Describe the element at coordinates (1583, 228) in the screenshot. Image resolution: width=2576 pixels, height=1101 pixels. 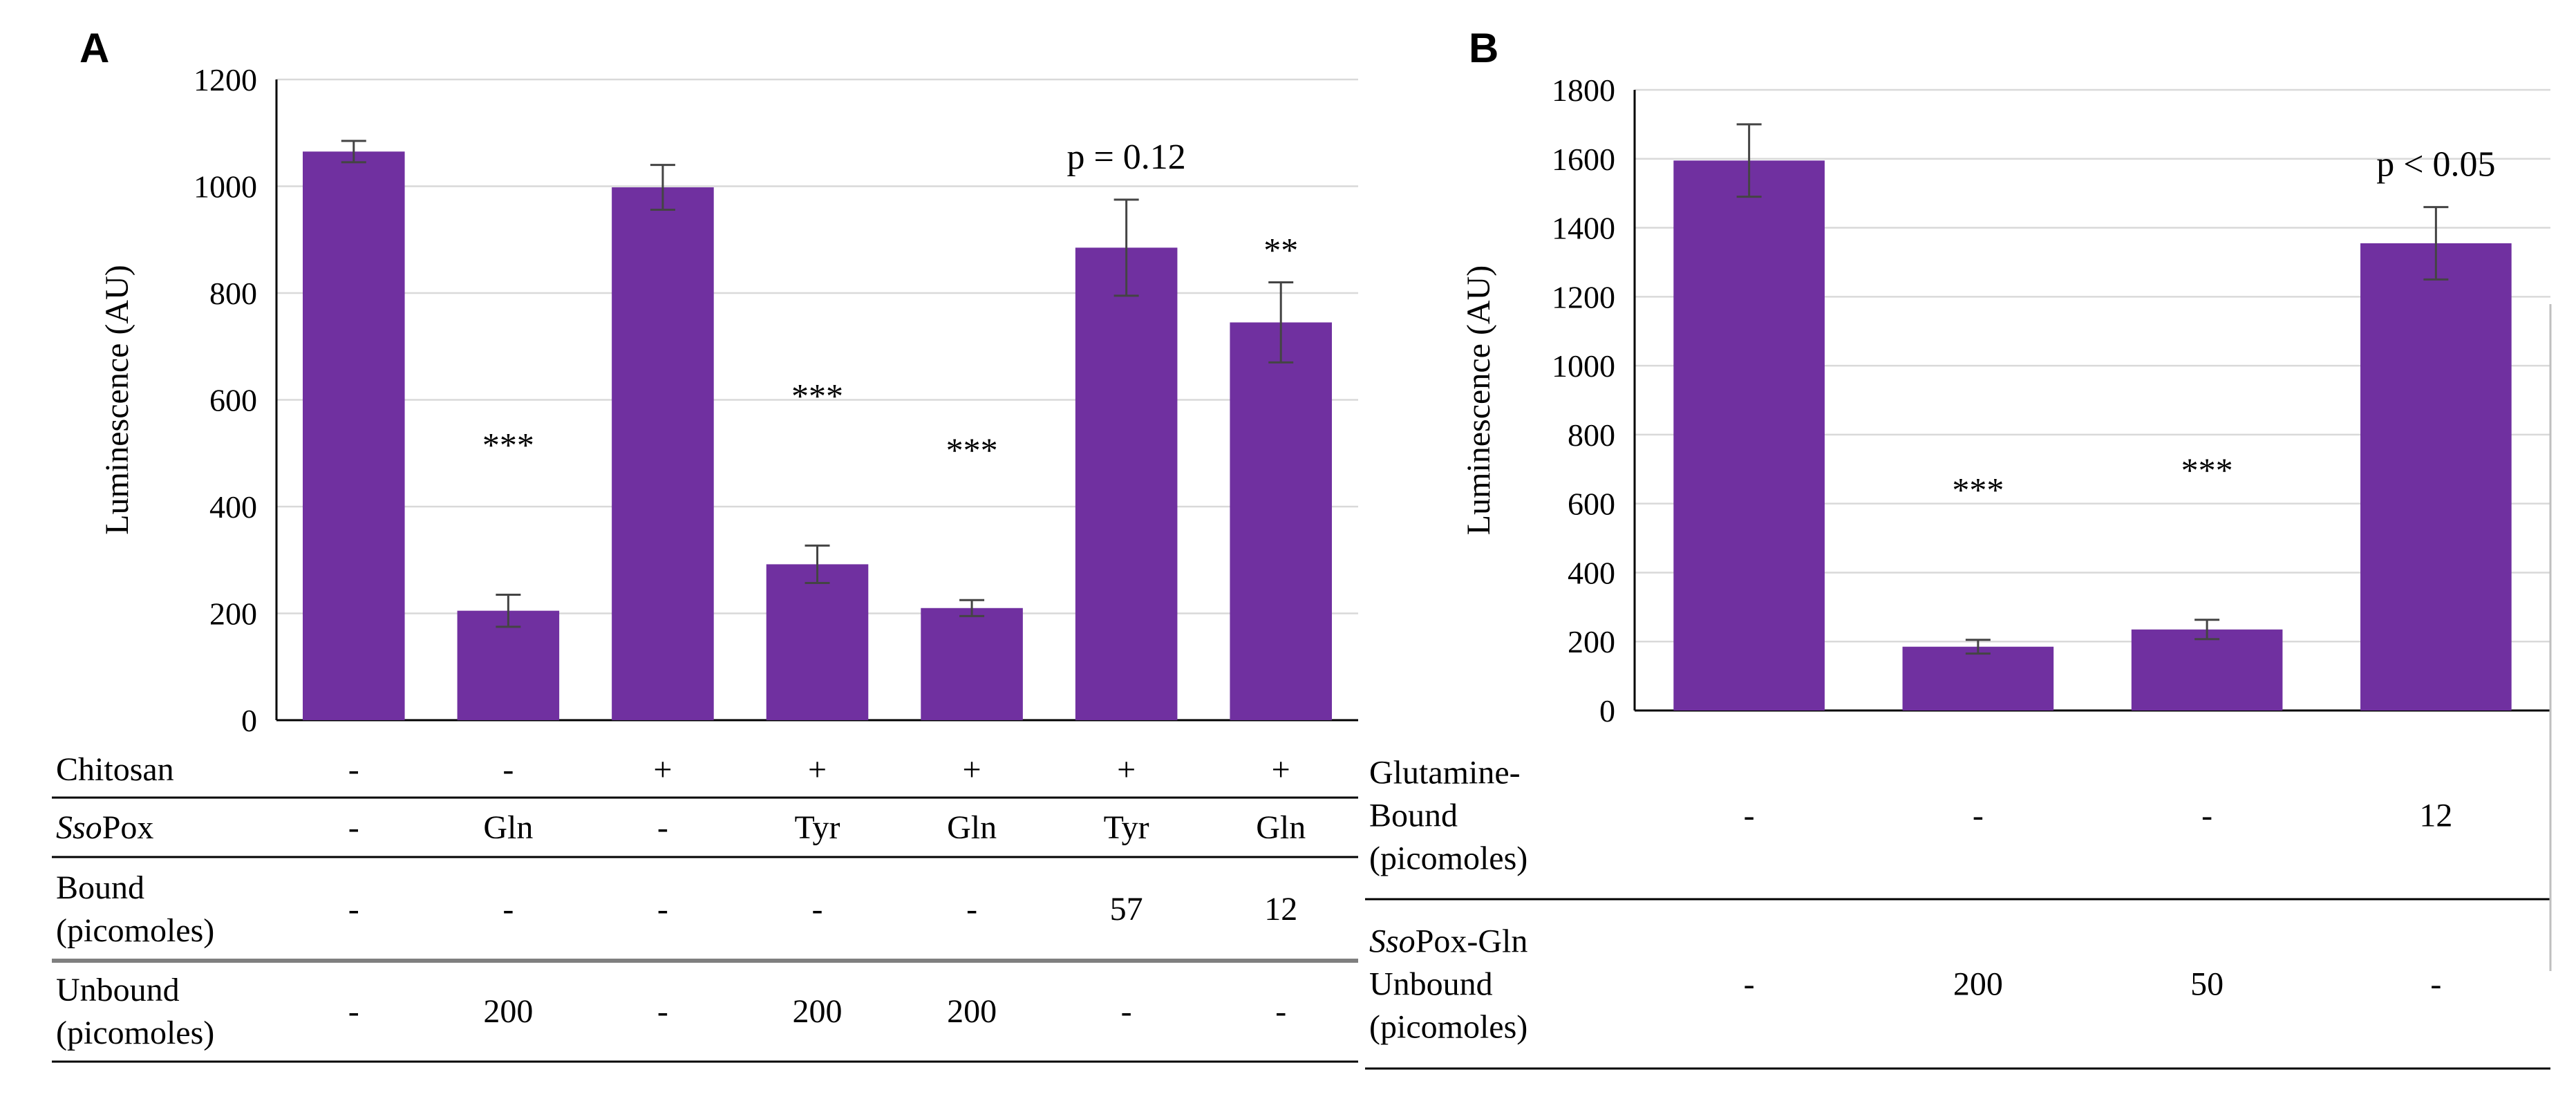
I see `y-tick-label: 1400` at that location.